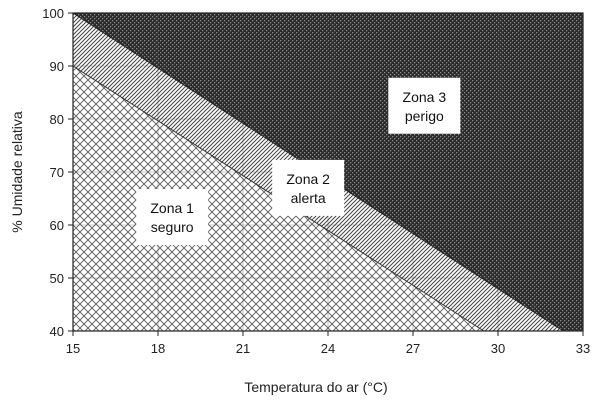 This screenshot has height=406, width=598. I want to click on y-tick-label: 80, so click(57, 119).